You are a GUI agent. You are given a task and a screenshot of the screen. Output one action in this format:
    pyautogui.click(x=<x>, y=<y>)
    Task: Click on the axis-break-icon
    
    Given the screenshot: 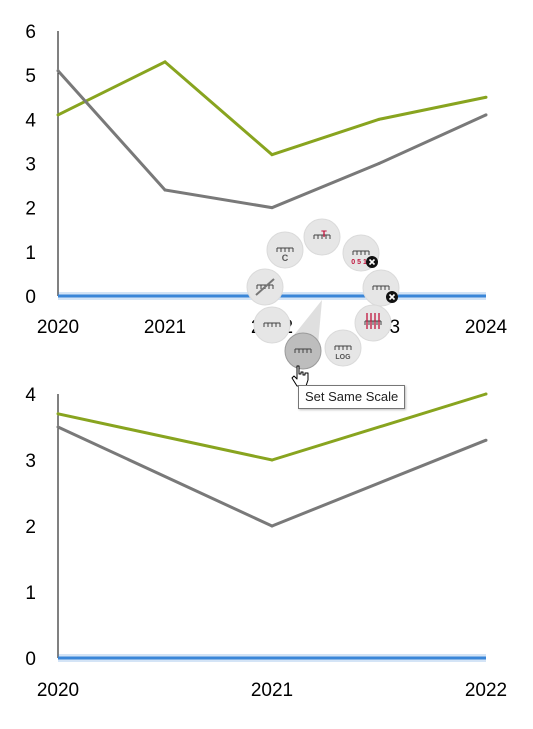 What is the action you would take?
    pyautogui.click(x=265, y=287)
    